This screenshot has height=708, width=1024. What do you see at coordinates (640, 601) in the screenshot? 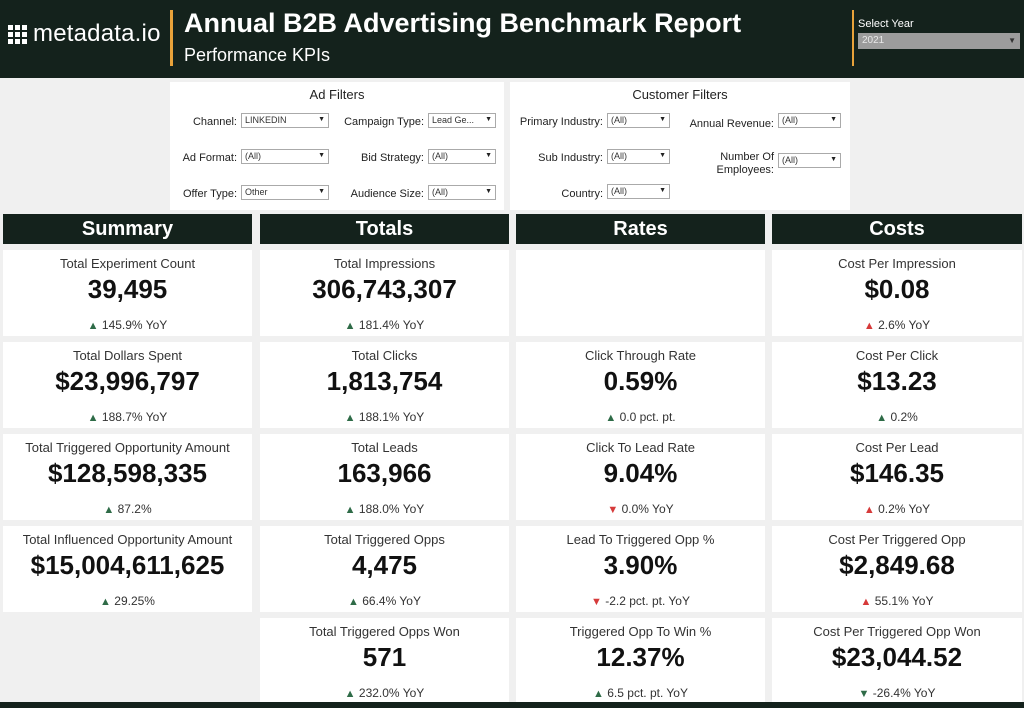
I see `kpi-change: ▼ -2.2 pct. pt. YoY` at bounding box center [640, 601].